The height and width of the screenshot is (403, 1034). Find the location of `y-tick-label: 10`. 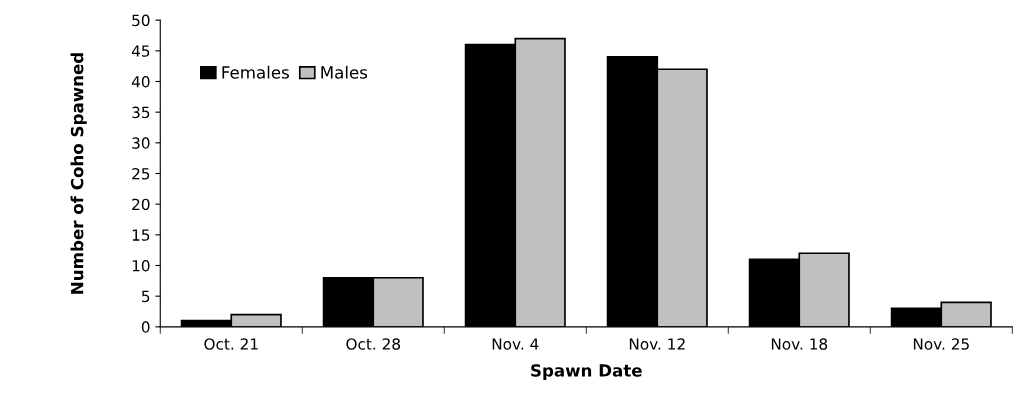

y-tick-label: 10 is located at coordinates (141, 265).